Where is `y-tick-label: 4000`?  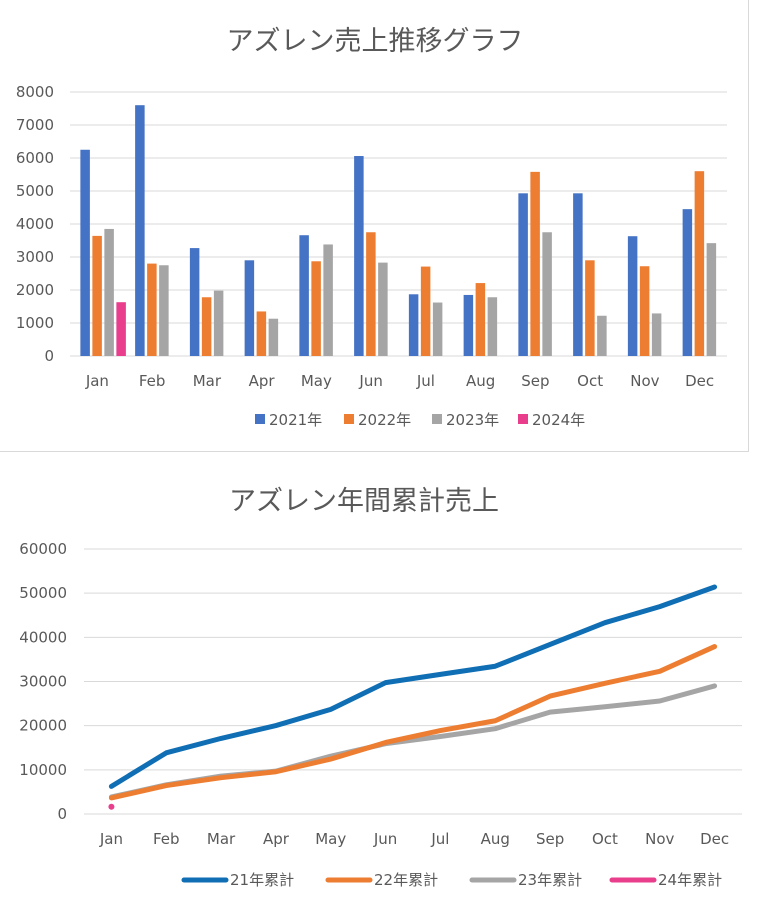
y-tick-label: 4000 is located at coordinates (35, 224).